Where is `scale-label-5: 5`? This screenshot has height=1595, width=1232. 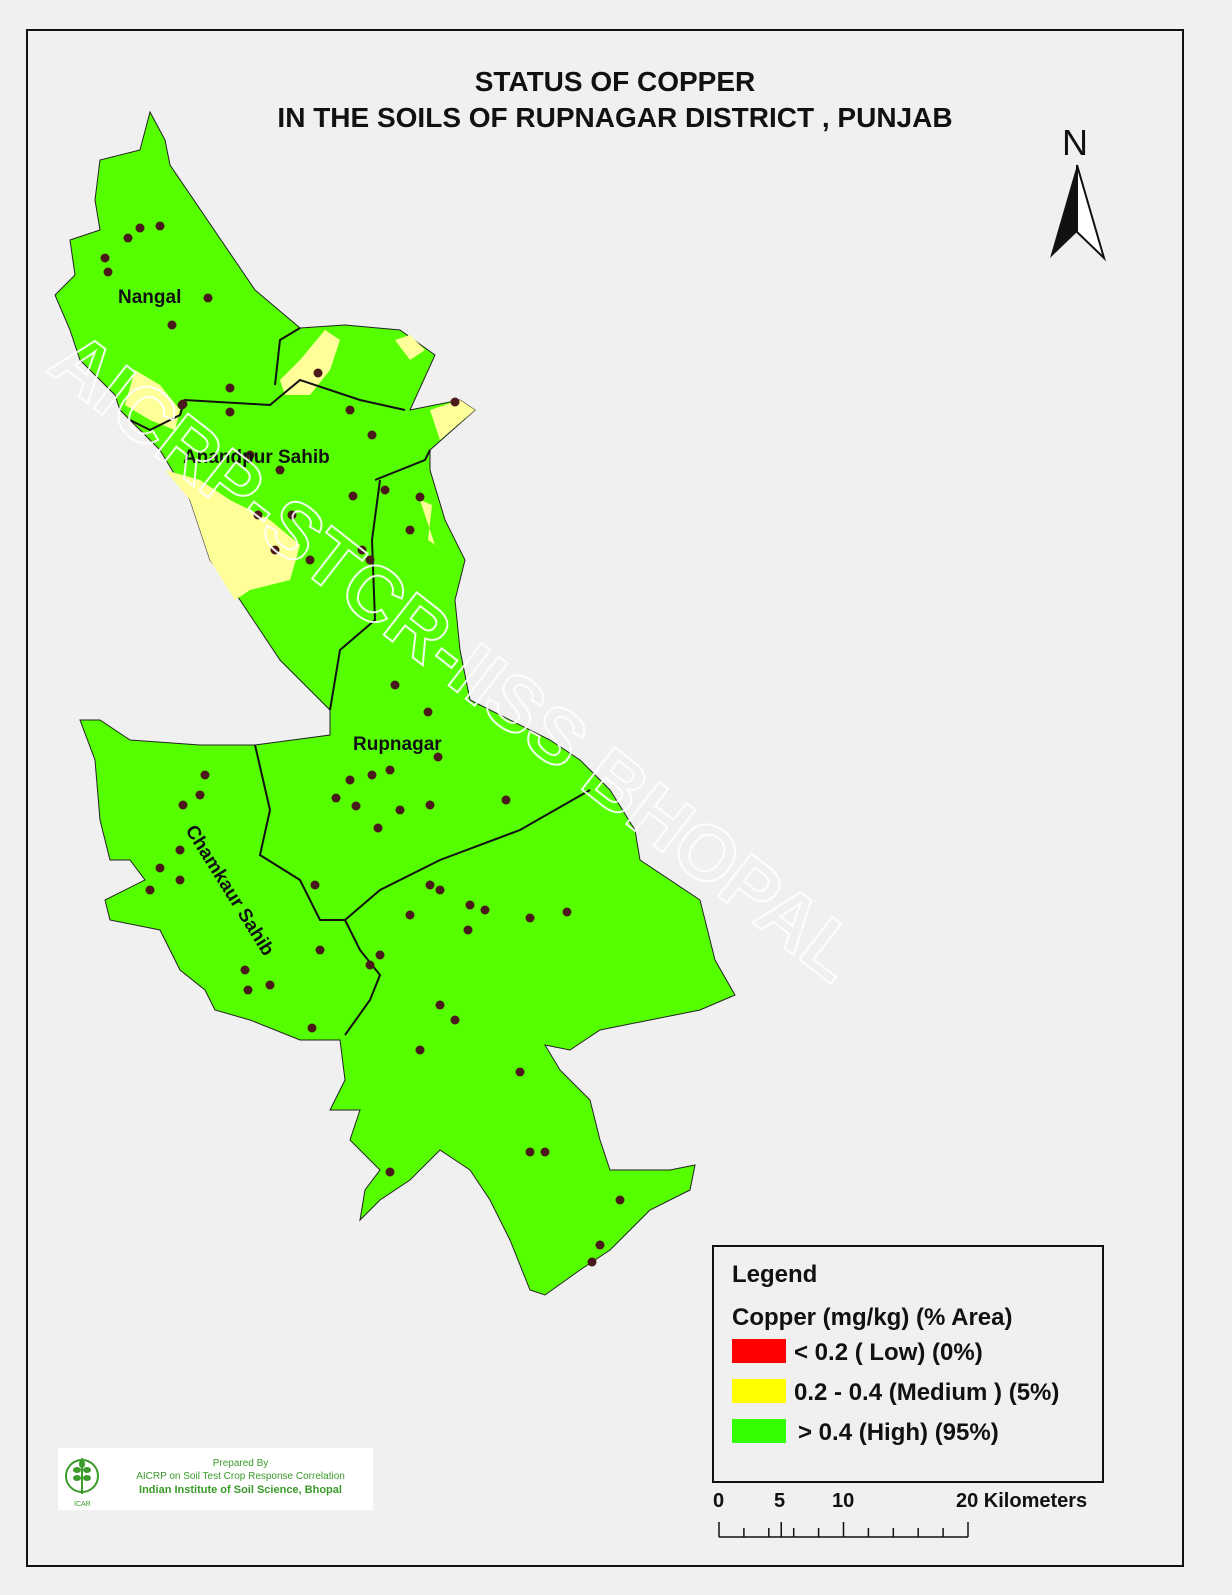
scale-label-5: 5 is located at coordinates (780, 1501).